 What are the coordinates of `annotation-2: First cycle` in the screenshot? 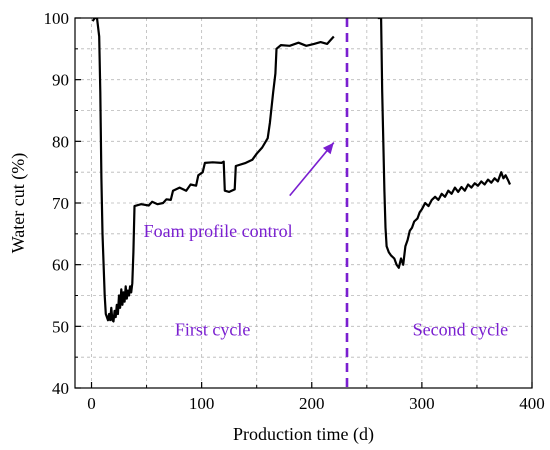 It's located at (212, 330).